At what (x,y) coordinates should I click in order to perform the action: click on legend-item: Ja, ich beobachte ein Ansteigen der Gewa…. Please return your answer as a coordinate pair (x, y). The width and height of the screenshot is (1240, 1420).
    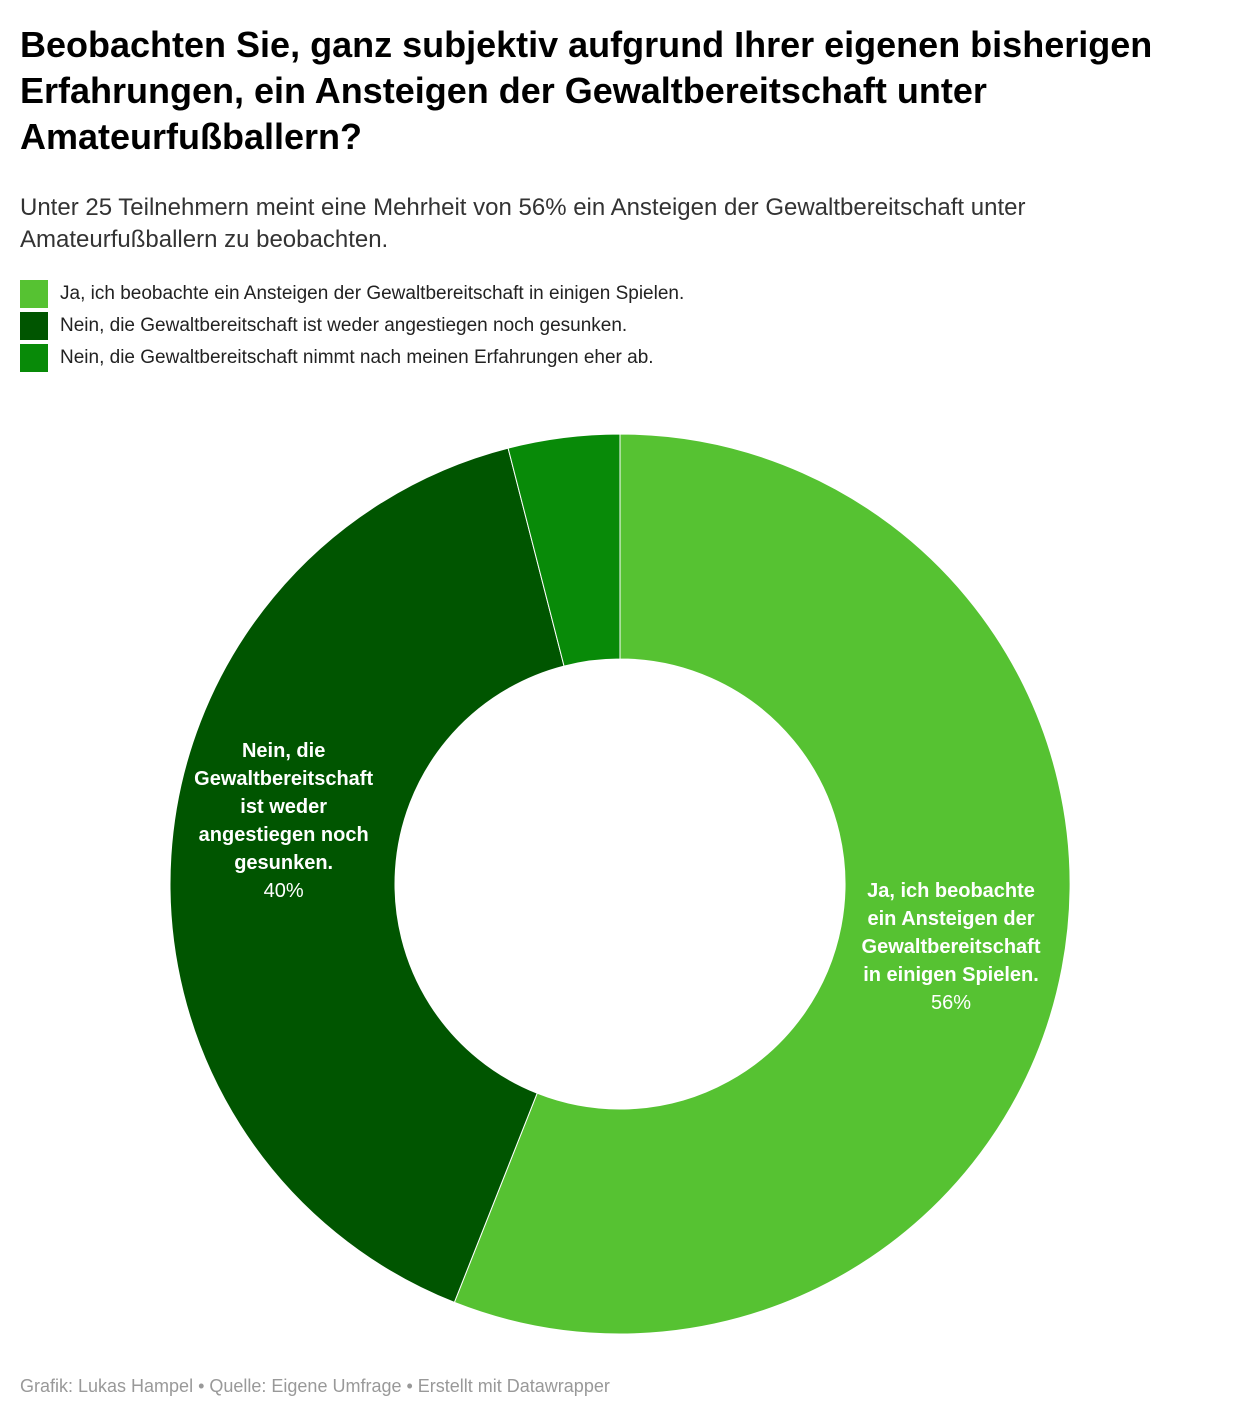
    Looking at the image, I should click on (352, 294).